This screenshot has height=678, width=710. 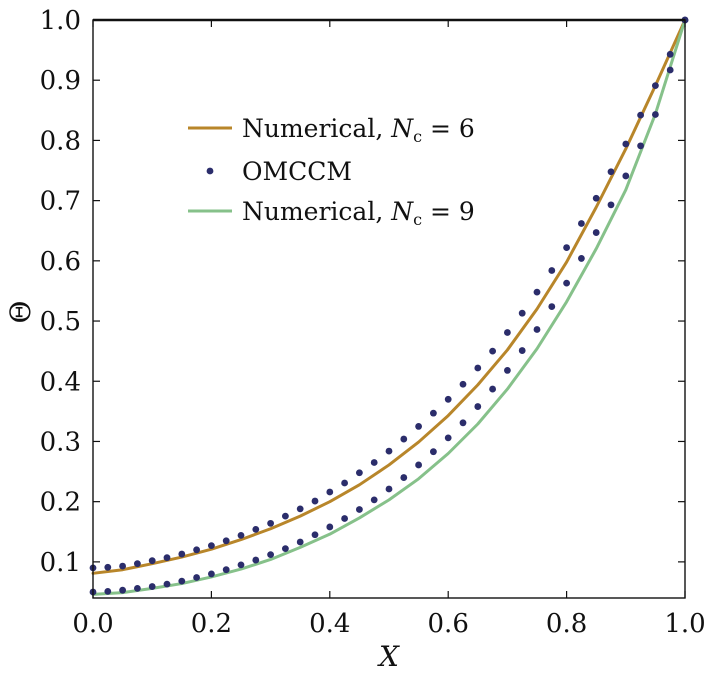 I want to click on x-axis-label: X, so click(x=388, y=656).